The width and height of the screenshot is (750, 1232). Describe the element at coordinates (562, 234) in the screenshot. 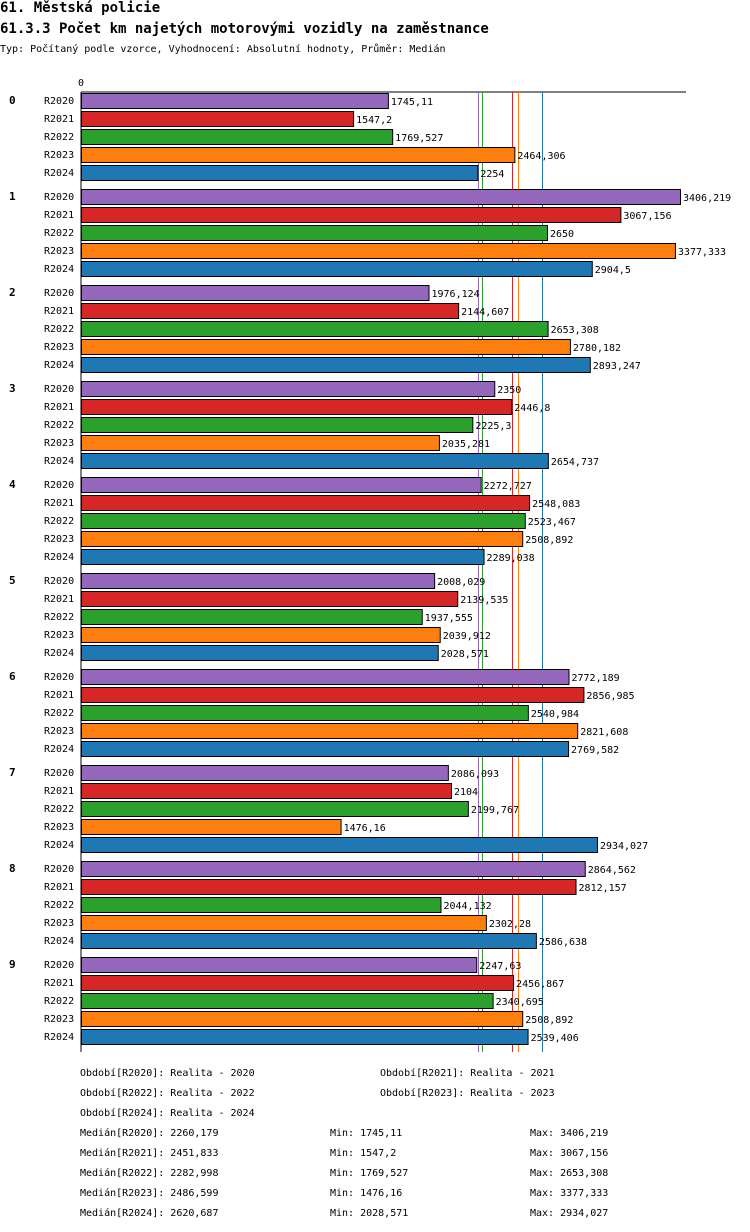

I see `data-label: 2650` at that location.